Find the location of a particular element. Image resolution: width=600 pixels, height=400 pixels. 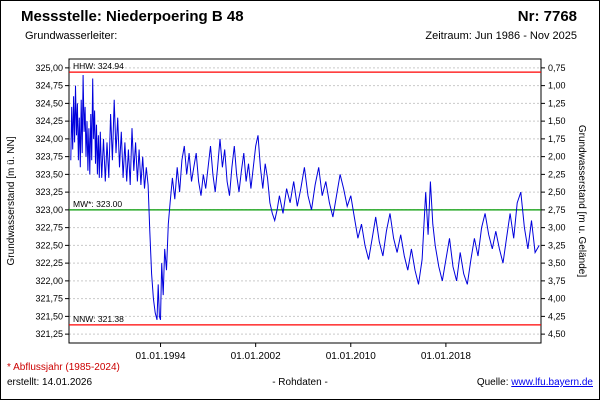

refline-label-hhw: HHW: 324.94 is located at coordinates (98, 66).